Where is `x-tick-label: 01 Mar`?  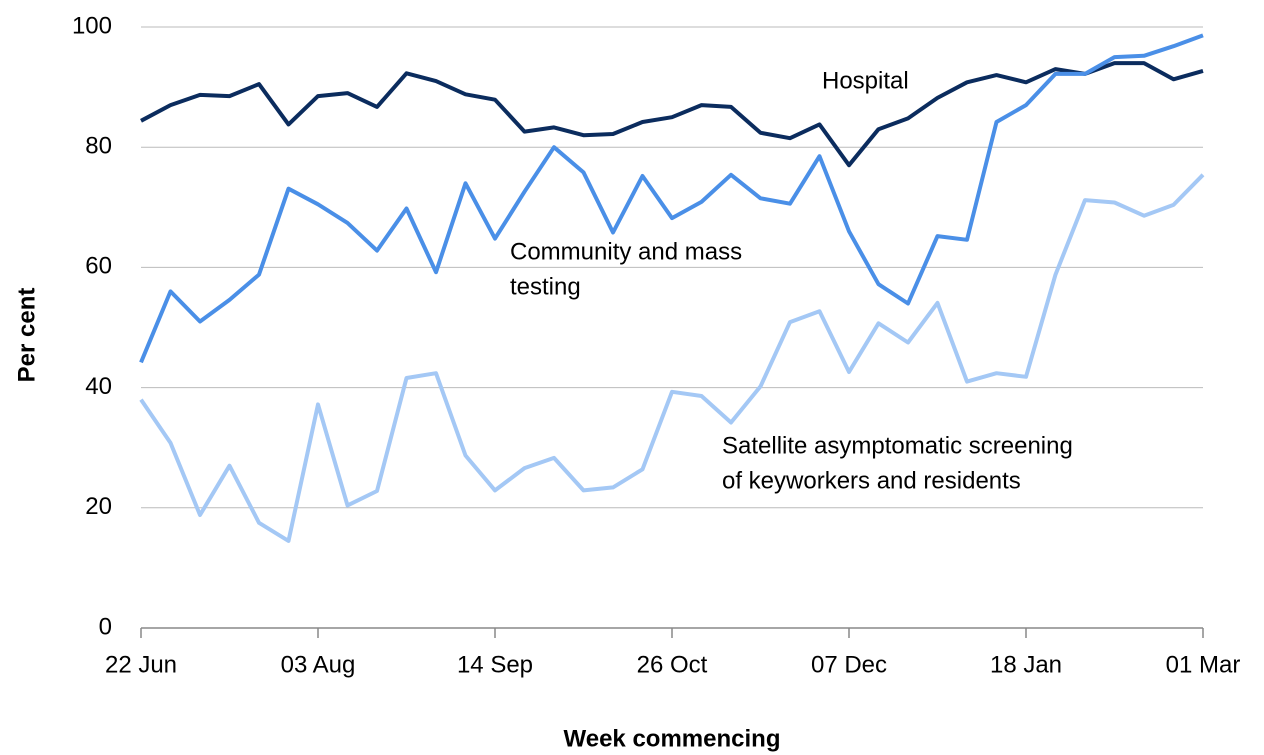 x-tick-label: 01 Mar is located at coordinates (1203, 664).